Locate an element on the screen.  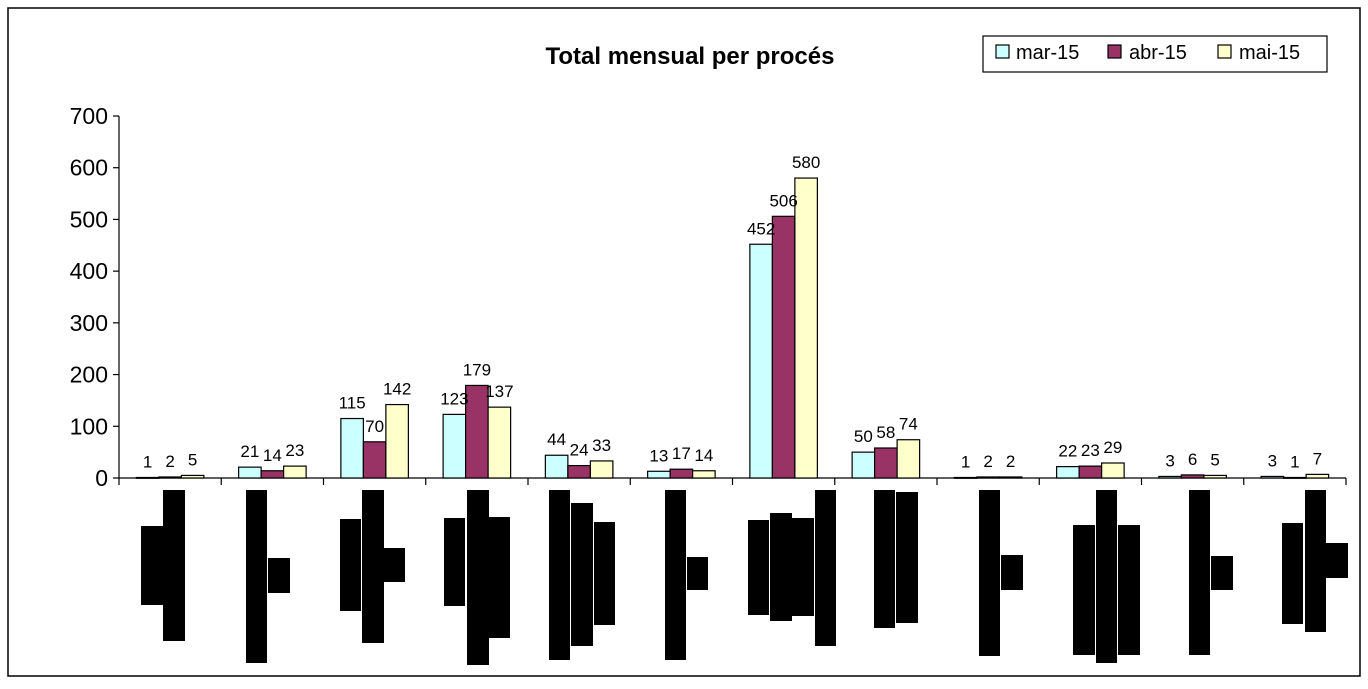
y-tick-label: 400 is located at coordinates (89, 271).